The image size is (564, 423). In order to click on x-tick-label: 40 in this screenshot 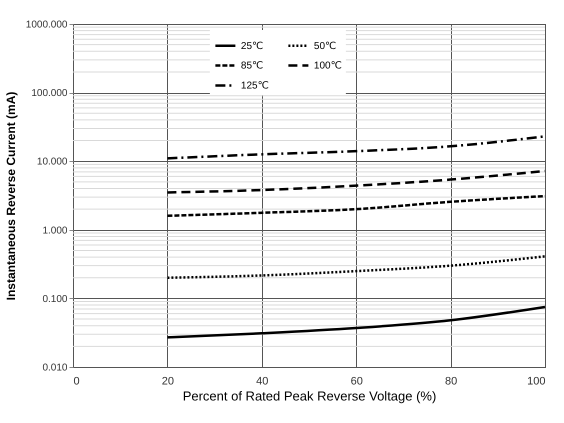, I will do `click(262, 382)`.